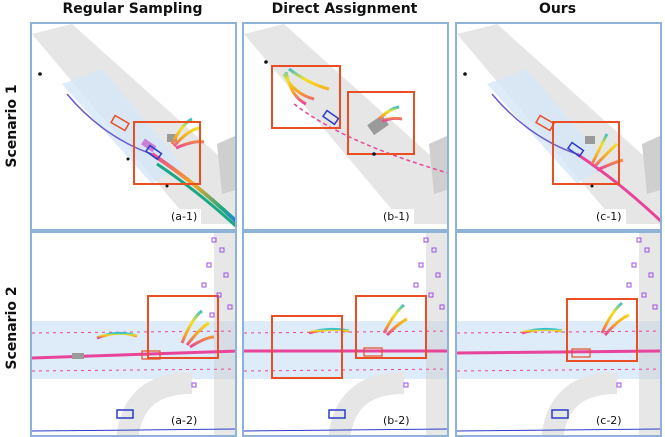 The height and width of the screenshot is (437, 665). What do you see at coordinates (557, 9) in the screenshot?
I see `column-title-ours: Ours` at bounding box center [557, 9].